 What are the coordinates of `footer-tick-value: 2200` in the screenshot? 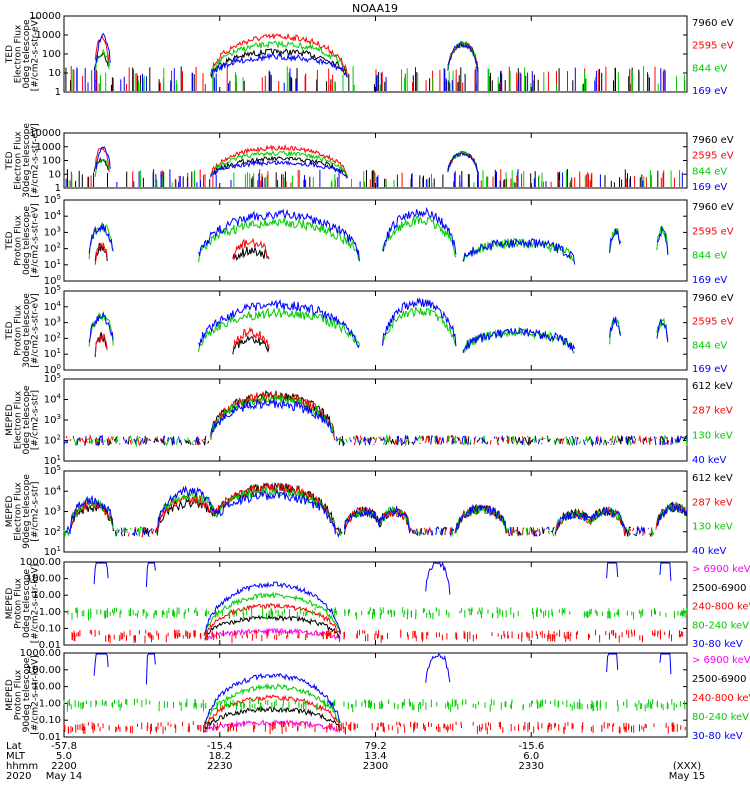 It's located at (63, 766).